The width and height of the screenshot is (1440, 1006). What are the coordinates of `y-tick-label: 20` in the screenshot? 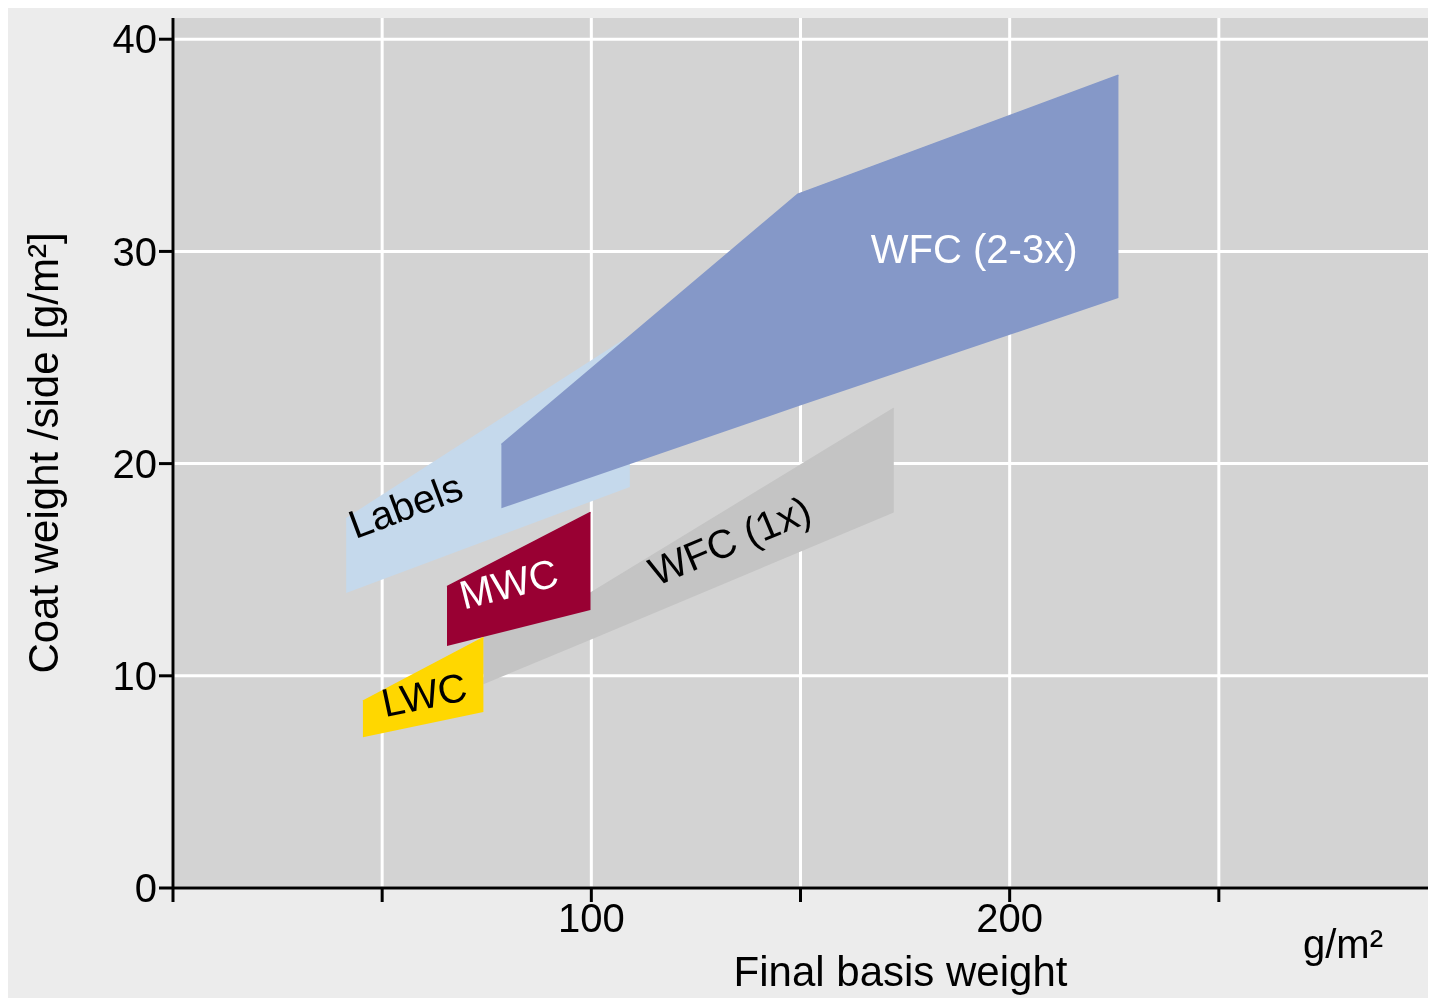 It's located at (134, 463).